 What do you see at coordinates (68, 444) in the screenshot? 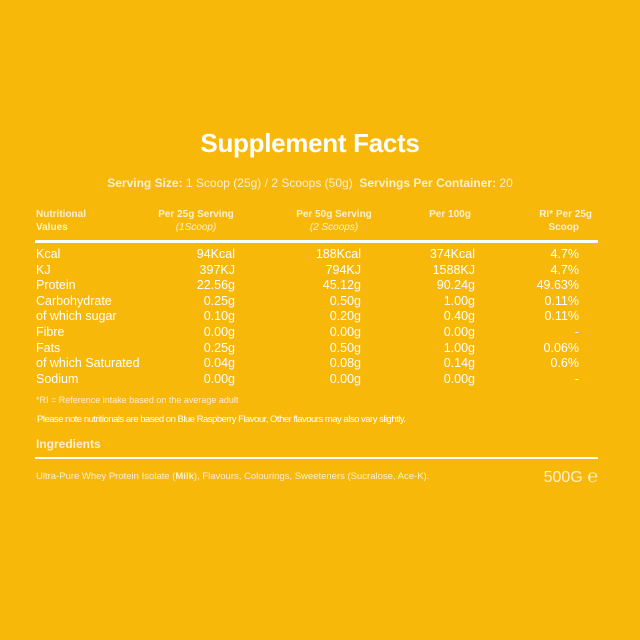
I see `ingredients-heading: Ingredients` at bounding box center [68, 444].